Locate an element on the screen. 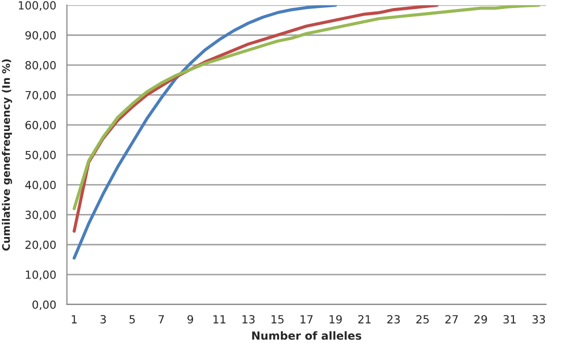 The height and width of the screenshot is (346, 567). x-tick-label: 17 is located at coordinates (306, 319).